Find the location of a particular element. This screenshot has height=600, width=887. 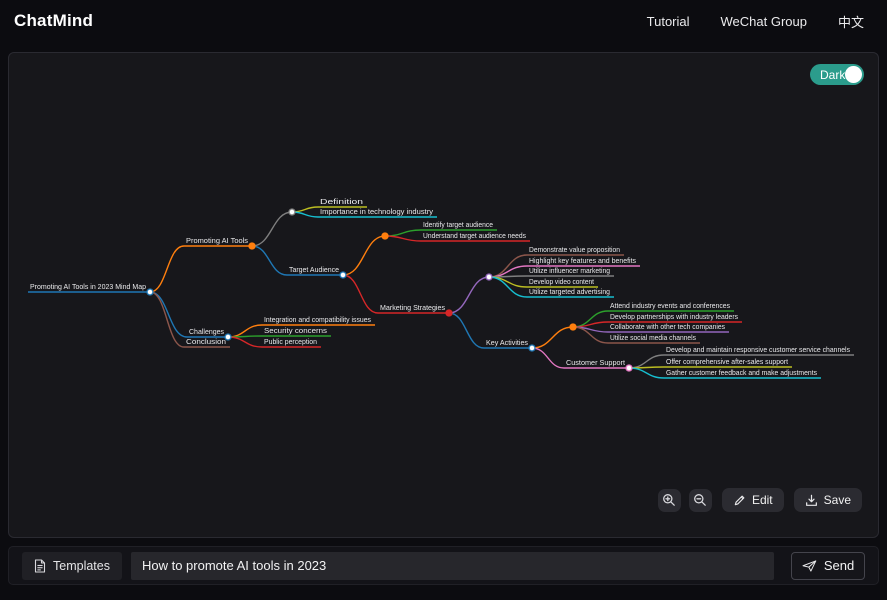

composer-bar: Templates Send is located at coordinates (443, 565).